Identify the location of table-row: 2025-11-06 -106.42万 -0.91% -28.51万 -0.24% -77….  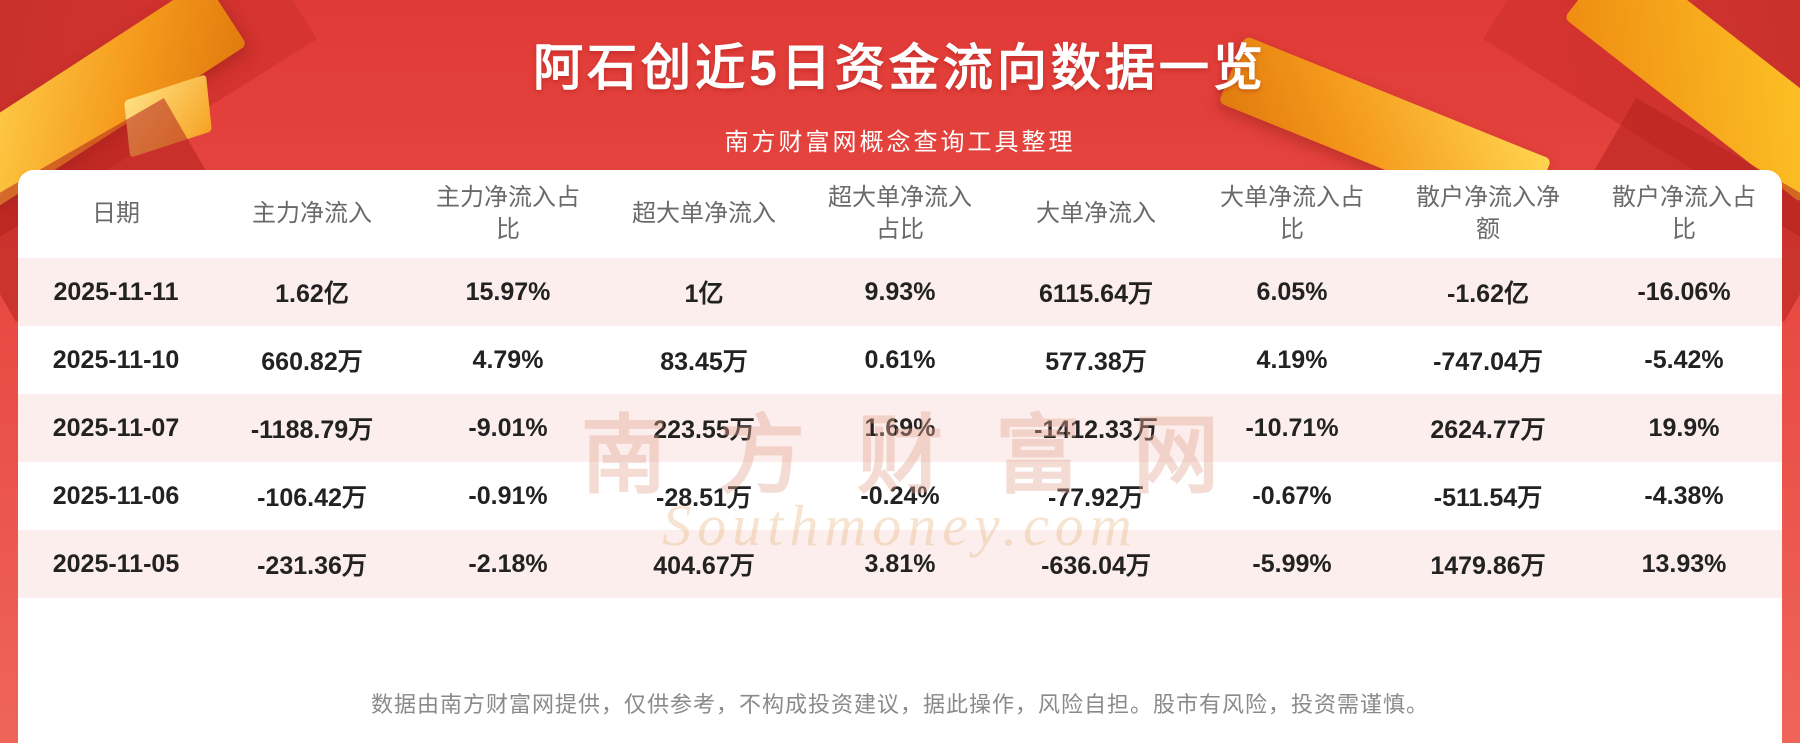
(900, 496).